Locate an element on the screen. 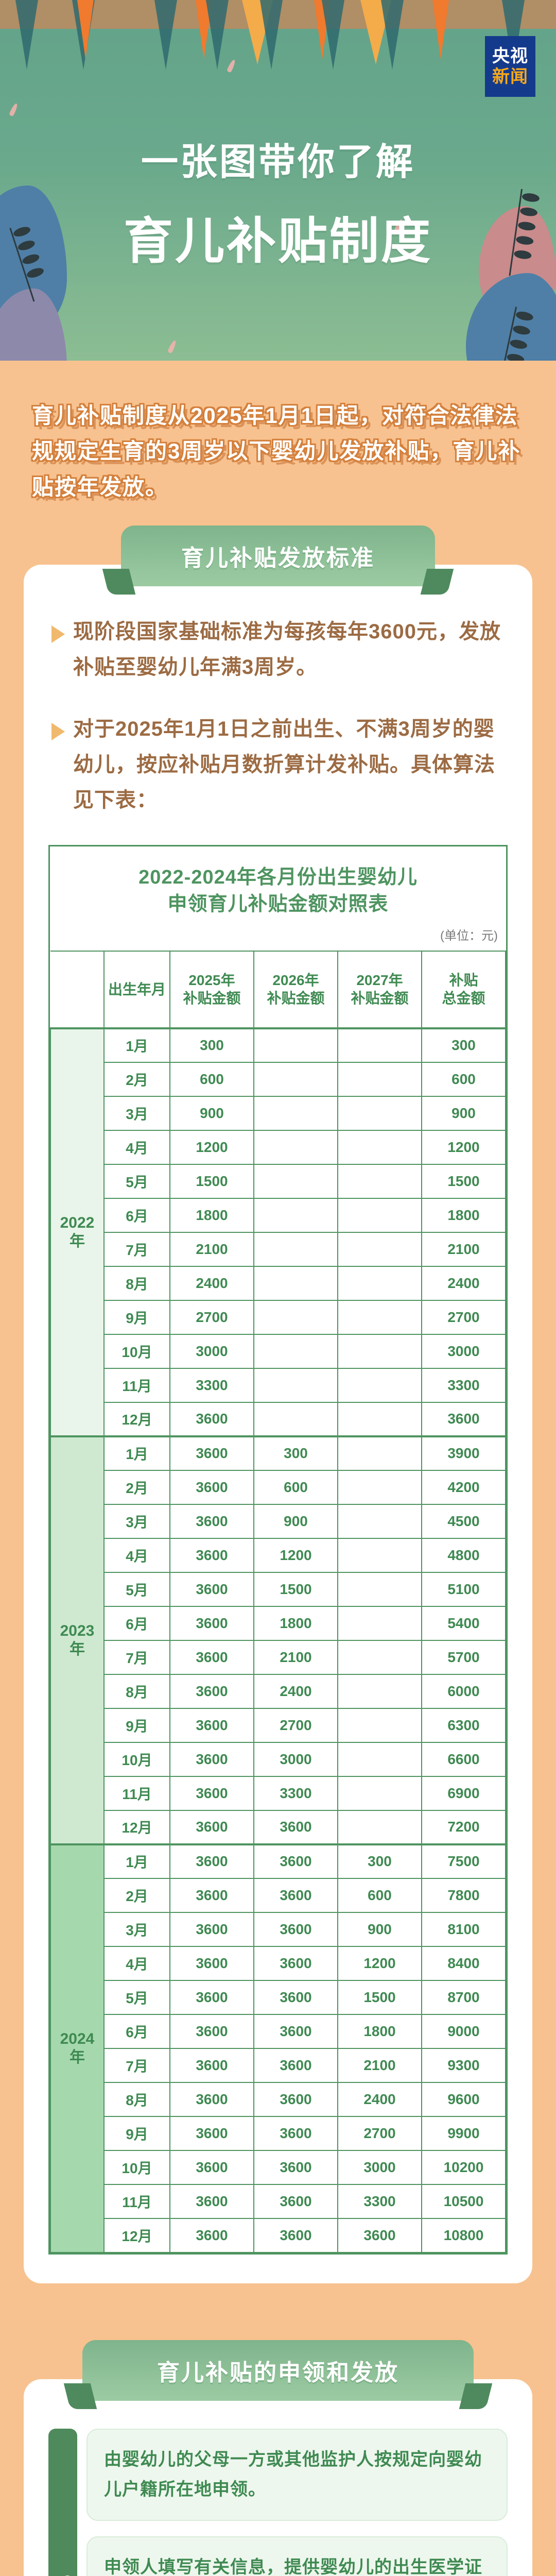 The image size is (556, 2576). col-2027-line1: 2027年 is located at coordinates (379, 980).